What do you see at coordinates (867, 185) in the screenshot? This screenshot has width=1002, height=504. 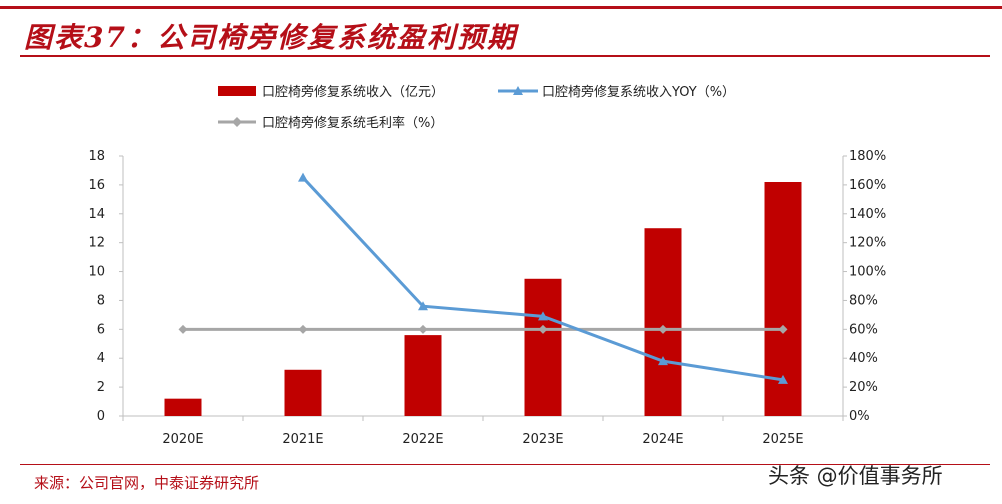 I see `y-tick-label-right: 160%` at bounding box center [867, 185].